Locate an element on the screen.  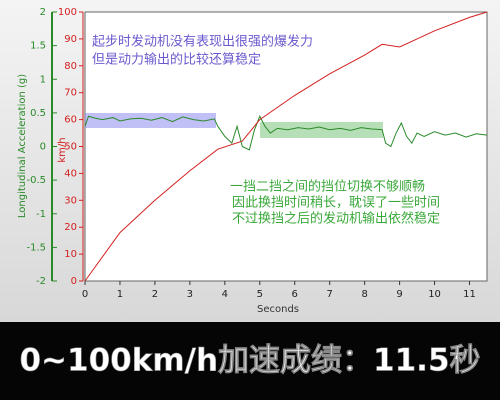
annotation: 一挡二挡之间的挡位切换不够顺畅 is located at coordinates (327, 187).